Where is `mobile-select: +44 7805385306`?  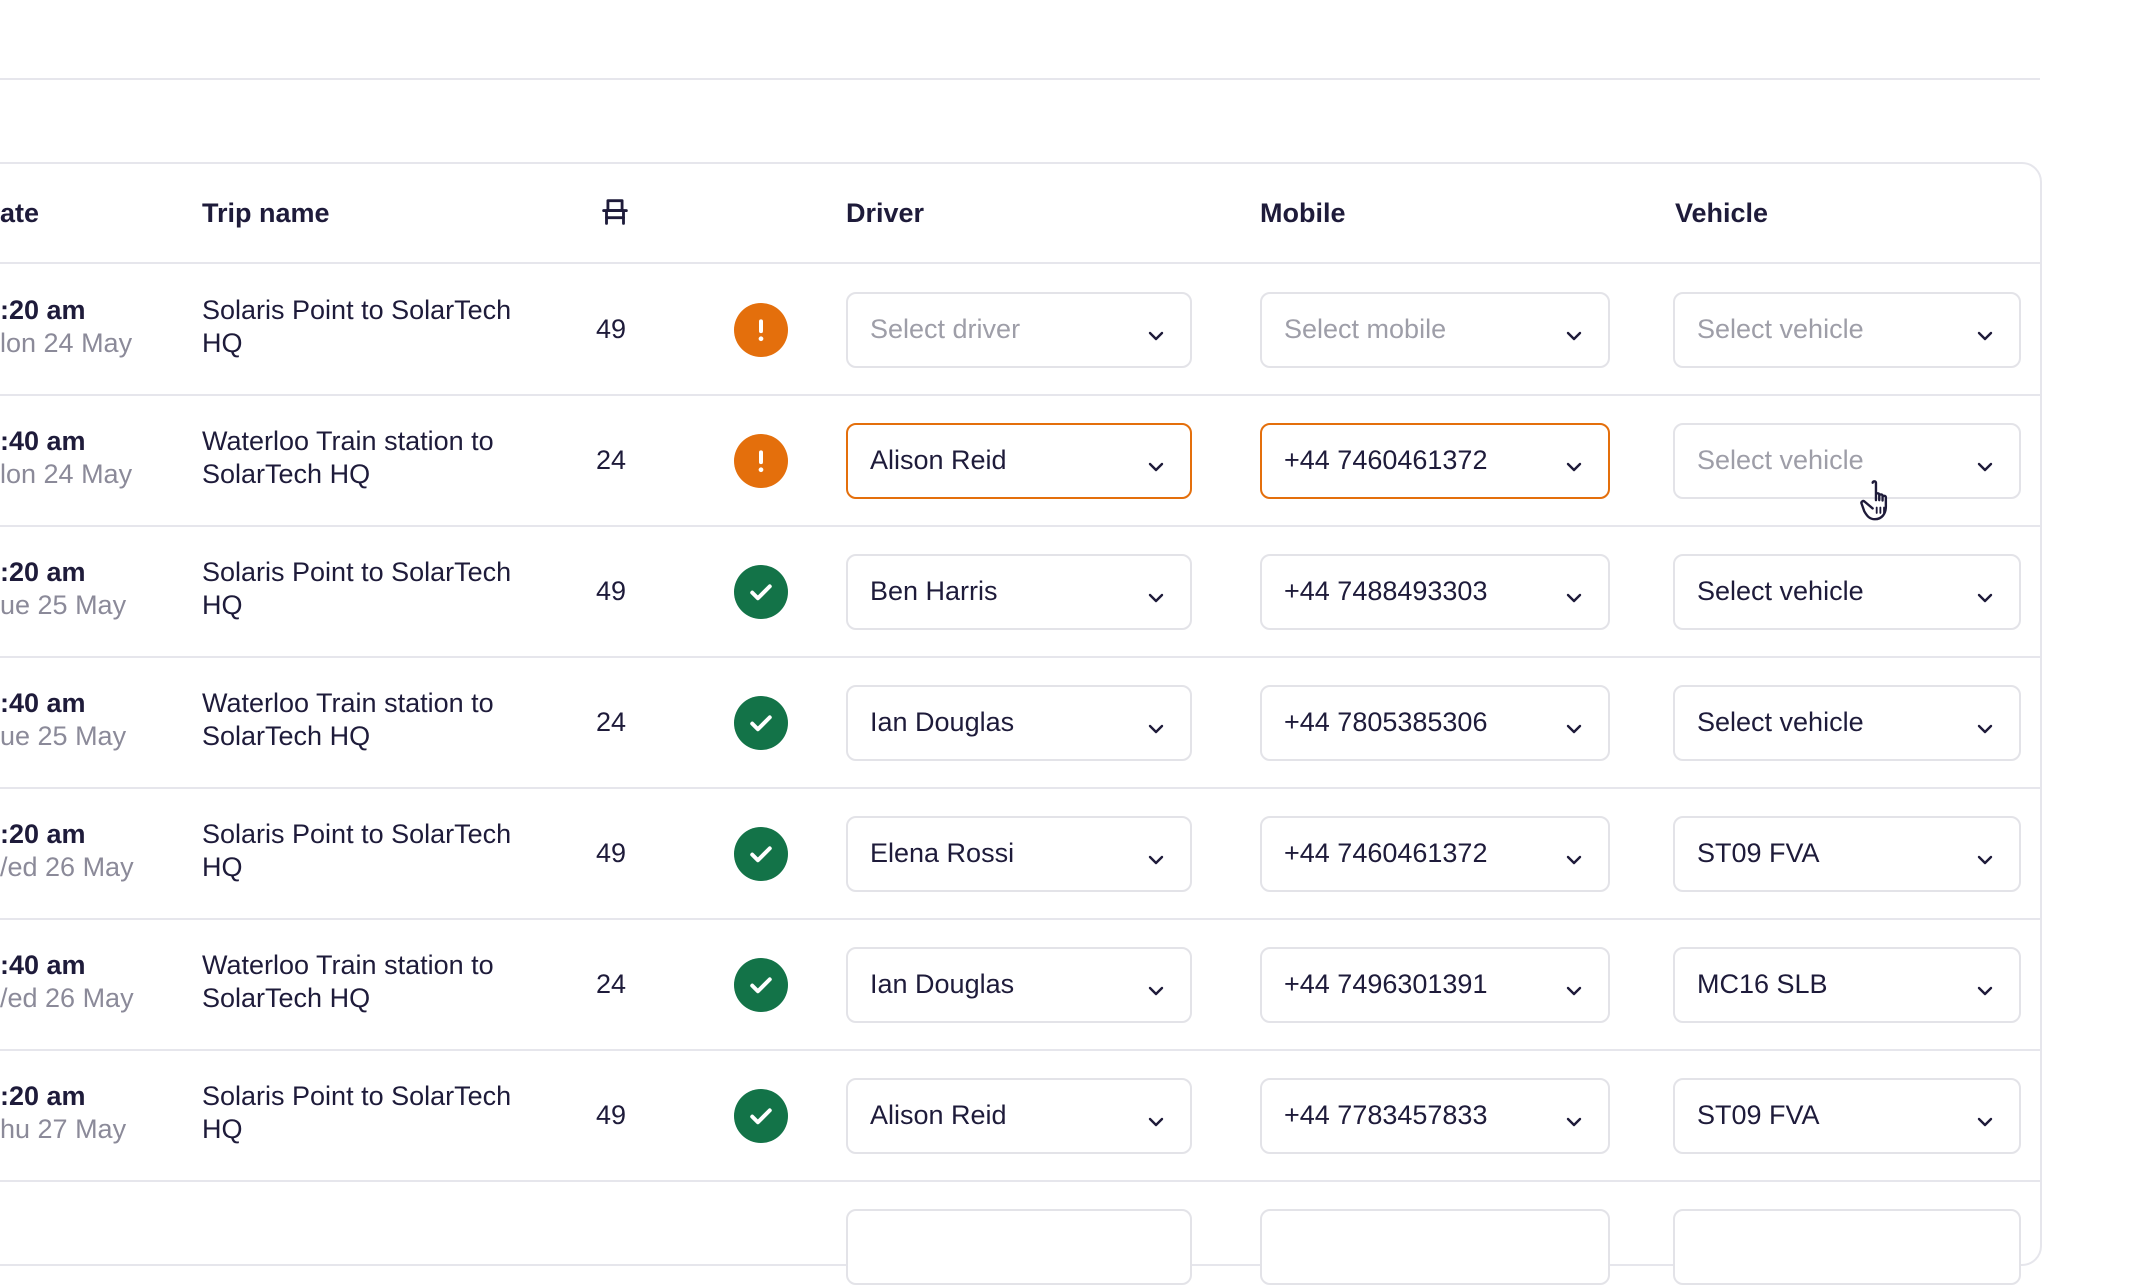 mobile-select: +44 7805385306 is located at coordinates (1435, 722).